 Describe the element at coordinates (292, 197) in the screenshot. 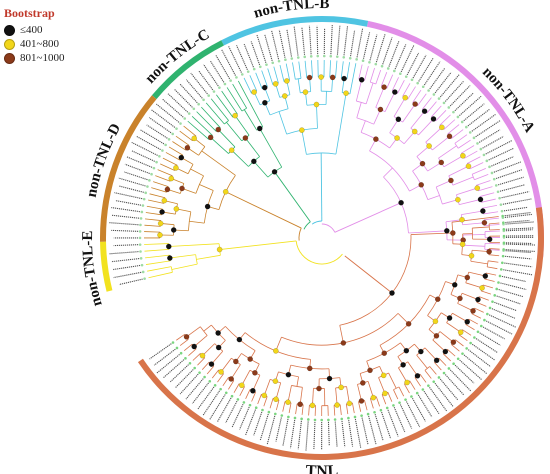

I see `clade-stem` at that location.